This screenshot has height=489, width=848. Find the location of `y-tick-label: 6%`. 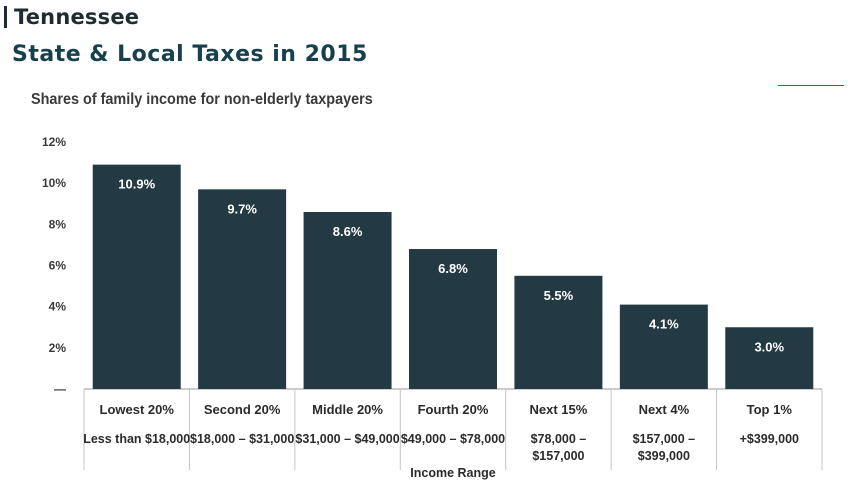

y-tick-label: 6% is located at coordinates (58, 266).